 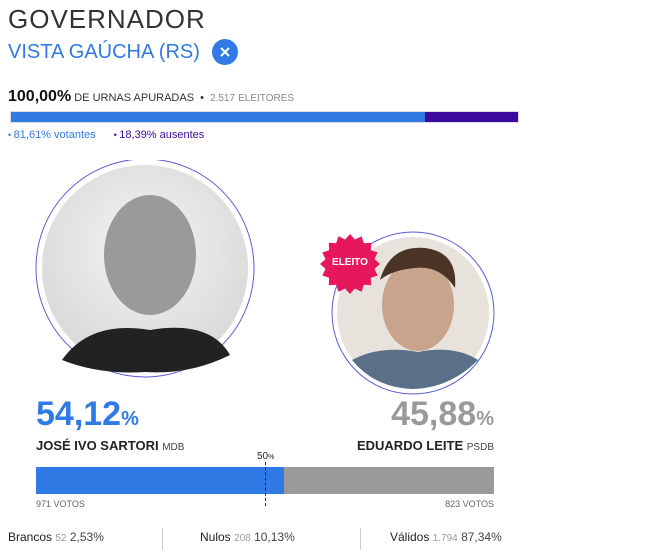 I want to click on total-item: Válidos 1.794 87,34%, so click(x=446, y=537).